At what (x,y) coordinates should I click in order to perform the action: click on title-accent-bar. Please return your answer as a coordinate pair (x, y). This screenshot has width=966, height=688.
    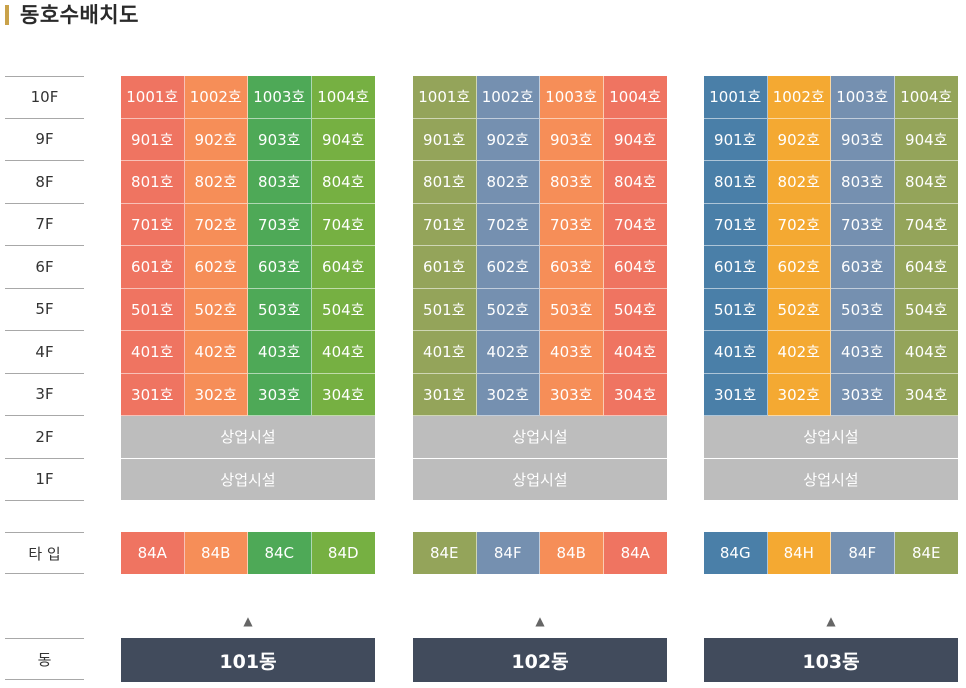
    Looking at the image, I should click on (7, 15).